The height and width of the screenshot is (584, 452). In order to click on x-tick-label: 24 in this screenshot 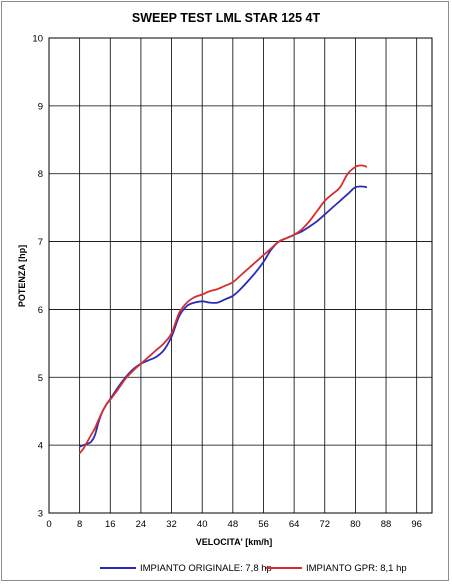, I will do `click(141, 524)`.